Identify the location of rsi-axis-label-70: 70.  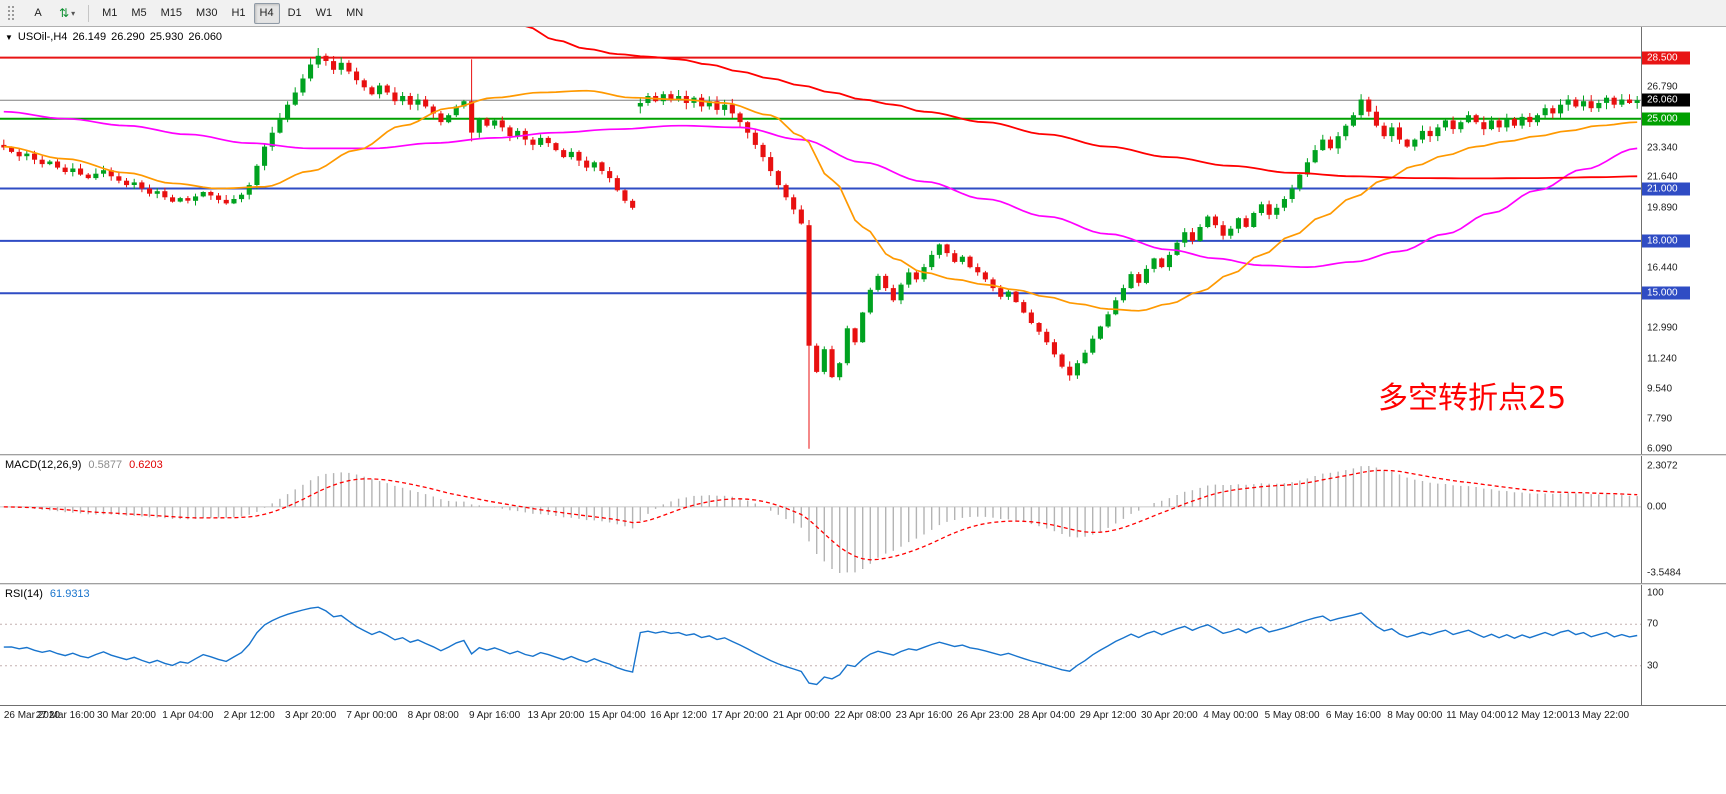
(1653, 624).